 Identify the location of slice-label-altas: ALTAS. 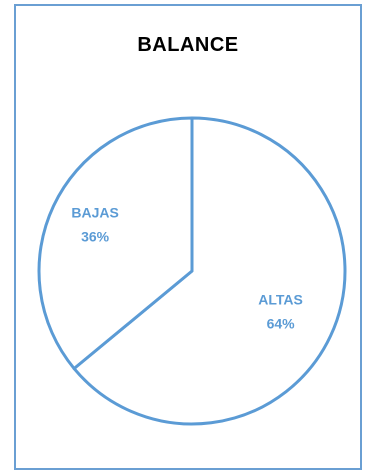
(280, 300).